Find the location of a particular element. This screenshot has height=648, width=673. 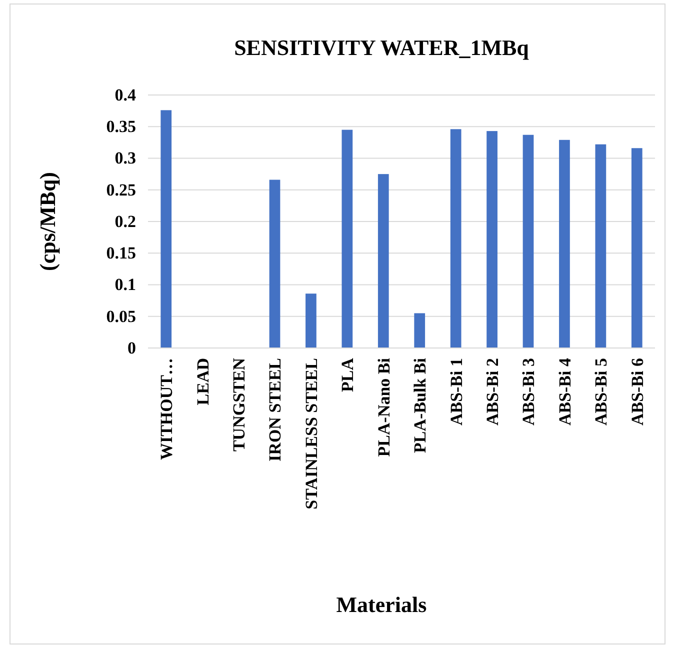

x-tick-label: ABS-Bi 3 is located at coordinates (528, 392).